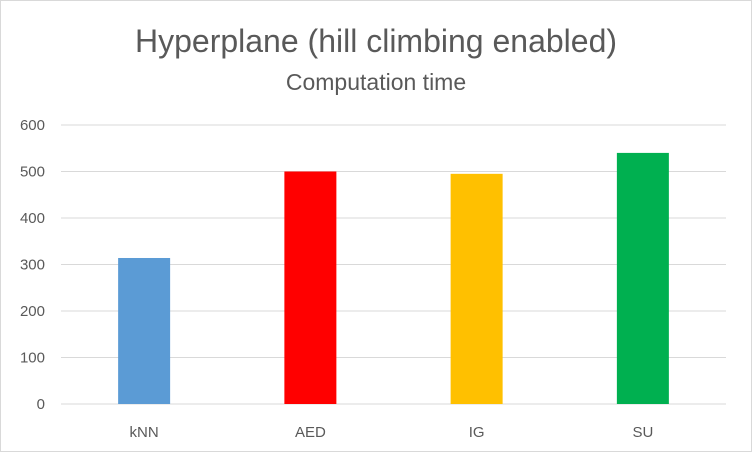 Image resolution: width=752 pixels, height=452 pixels. What do you see at coordinates (310, 287) in the screenshot?
I see `bar-aed` at bounding box center [310, 287].